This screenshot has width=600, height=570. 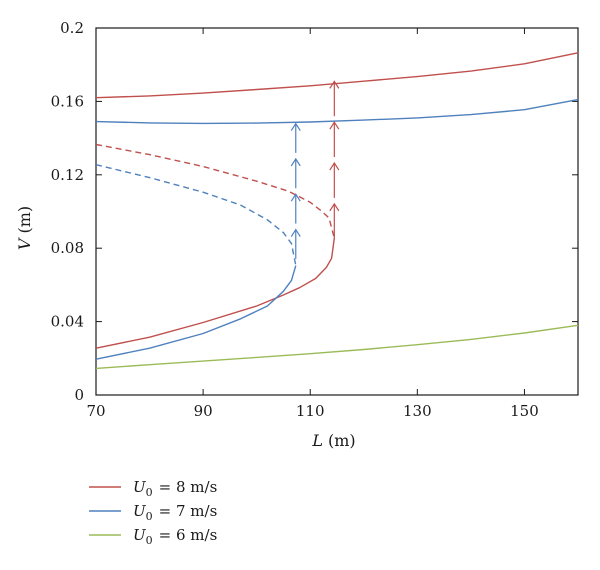 What do you see at coordinates (72, 28) in the screenshot?
I see `y-tick-label: 0.2` at bounding box center [72, 28].